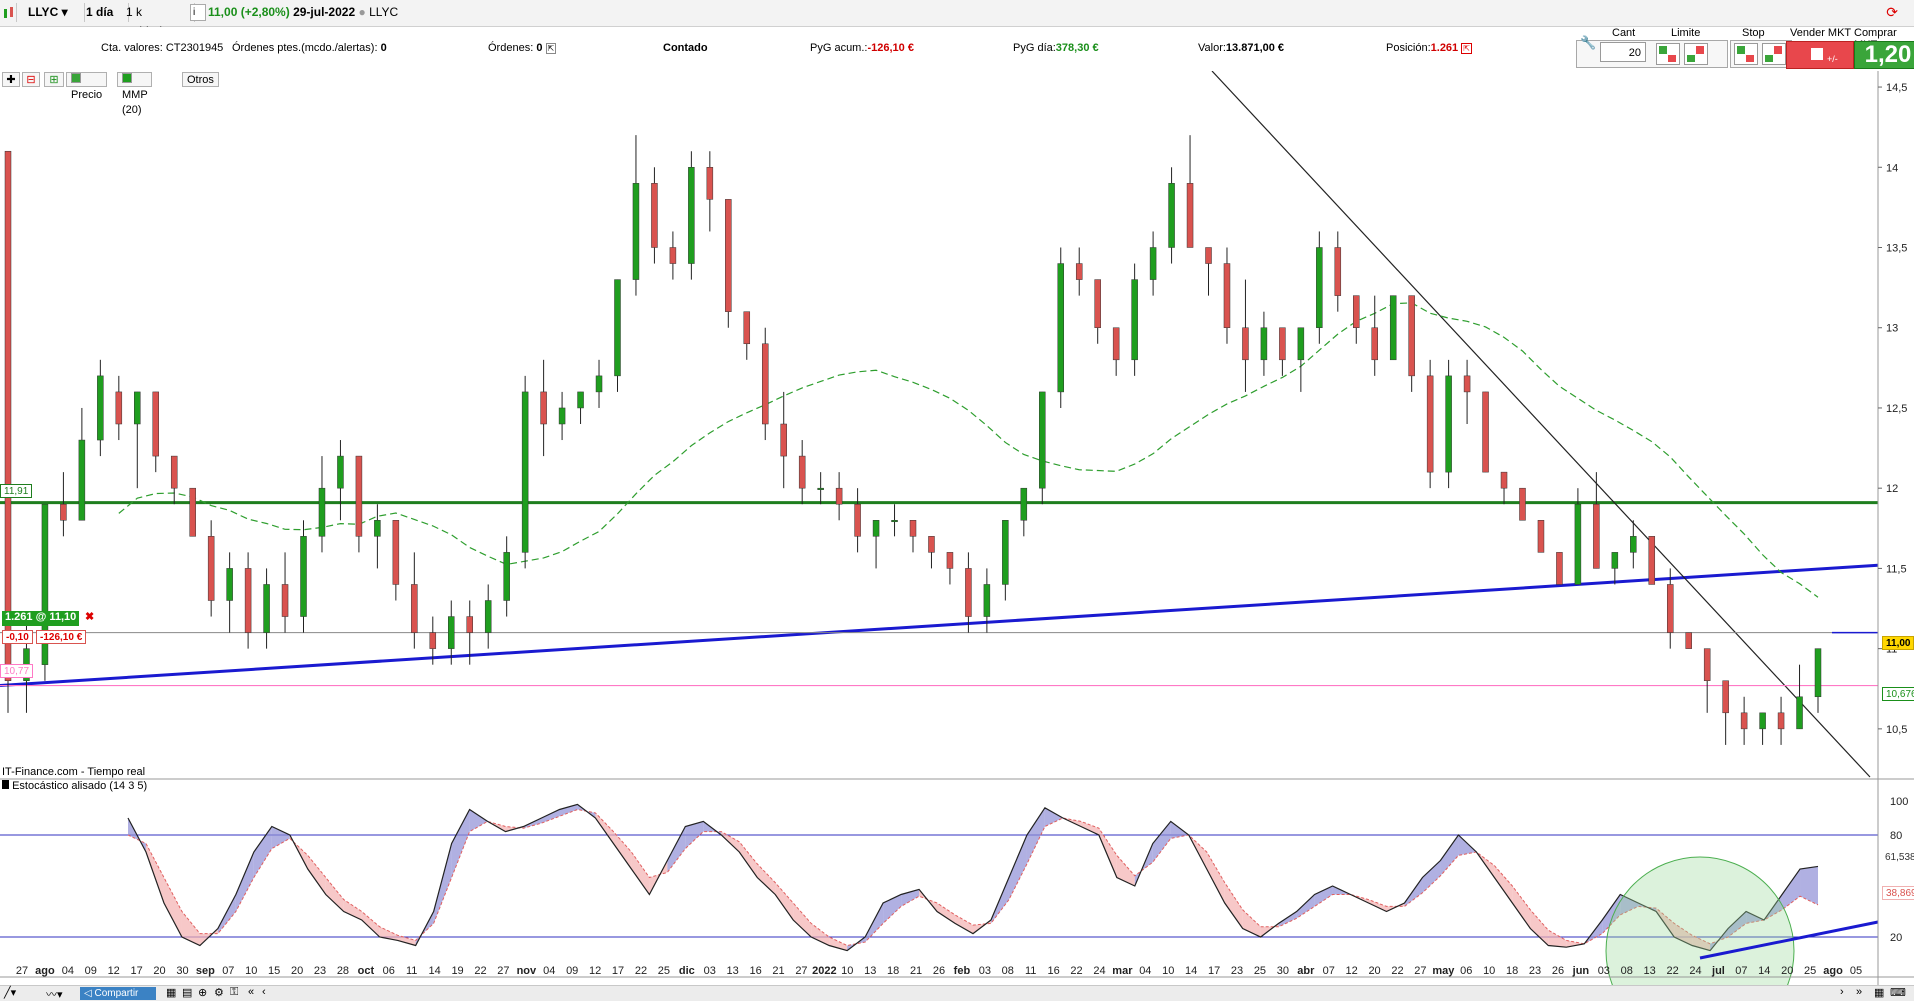 This screenshot has width=1914, height=1002. What do you see at coordinates (1352, 971) in the screenshot?
I see `date-label: 12` at bounding box center [1352, 971].